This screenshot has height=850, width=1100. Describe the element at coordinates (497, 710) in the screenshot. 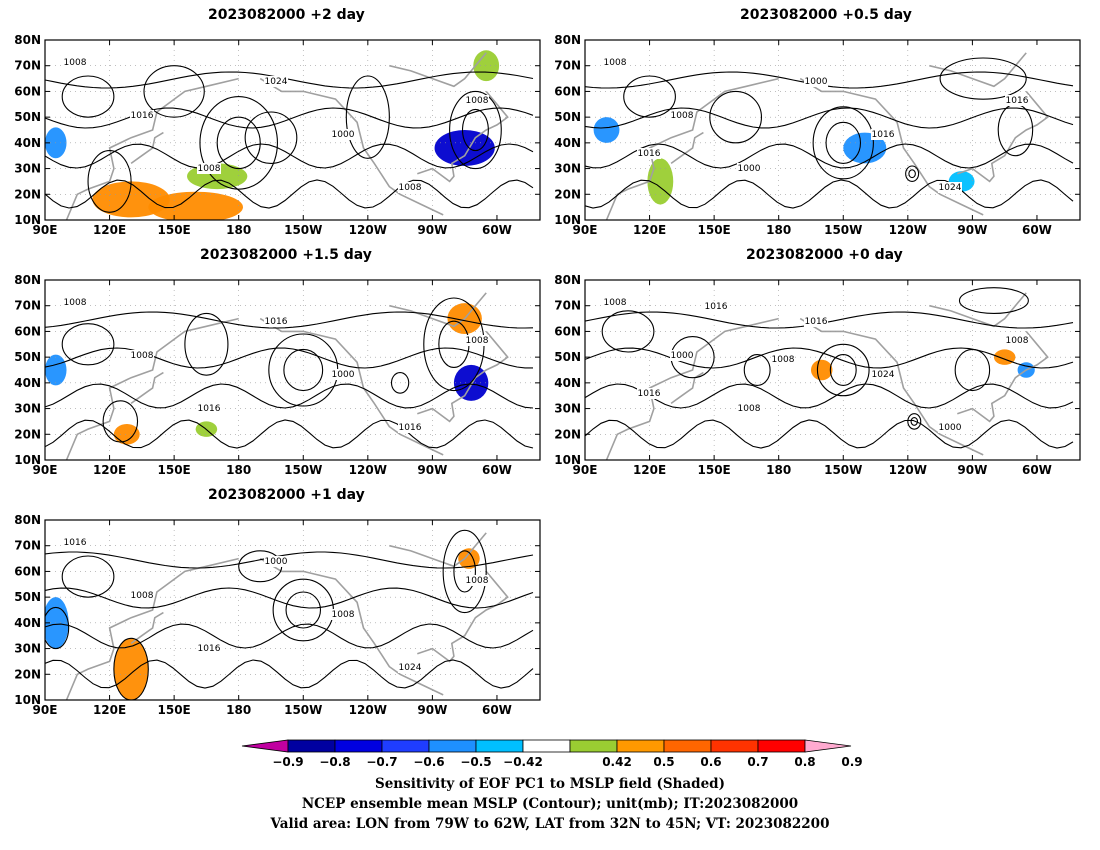

I see `lon-tick-label: 60W` at that location.